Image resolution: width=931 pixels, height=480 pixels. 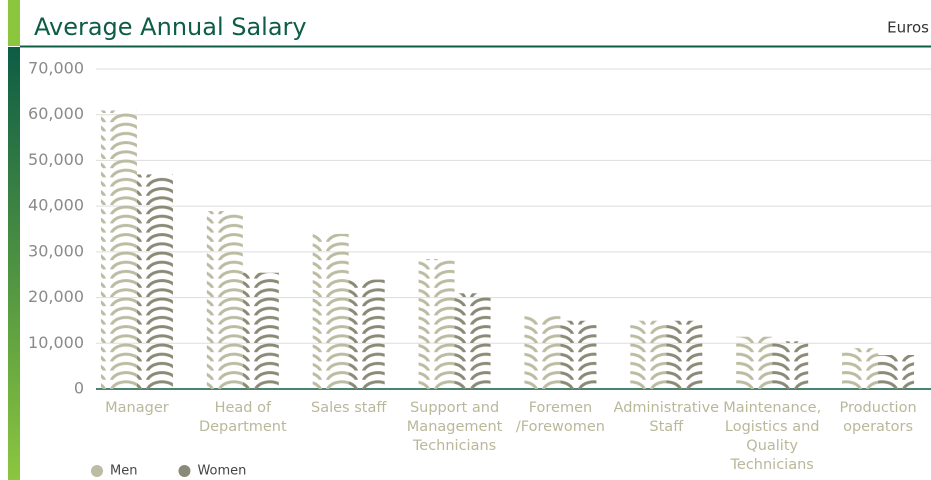 I want to click on y-tick-label: 30,000, so click(x=56, y=250).